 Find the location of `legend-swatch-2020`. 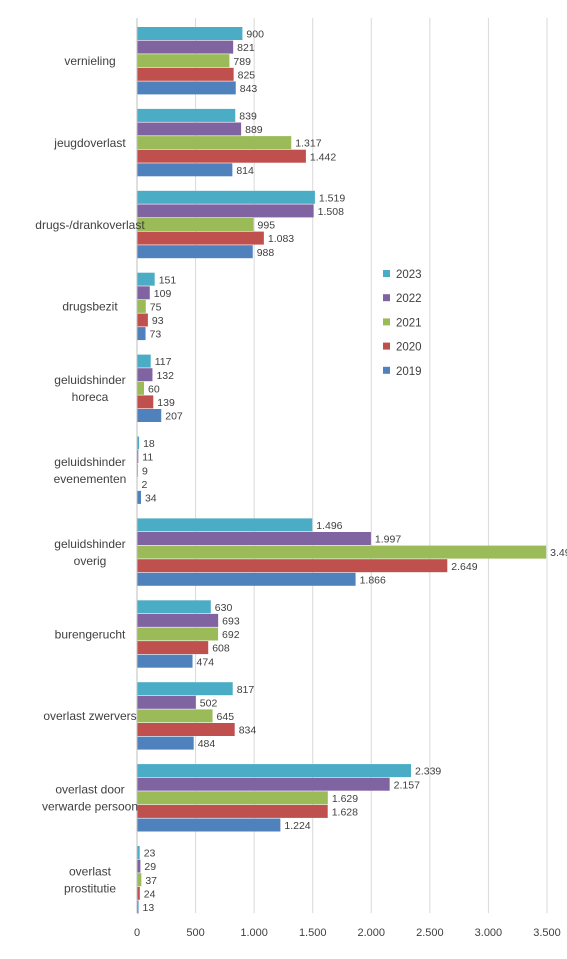

legend-swatch-2020 is located at coordinates (386, 346).